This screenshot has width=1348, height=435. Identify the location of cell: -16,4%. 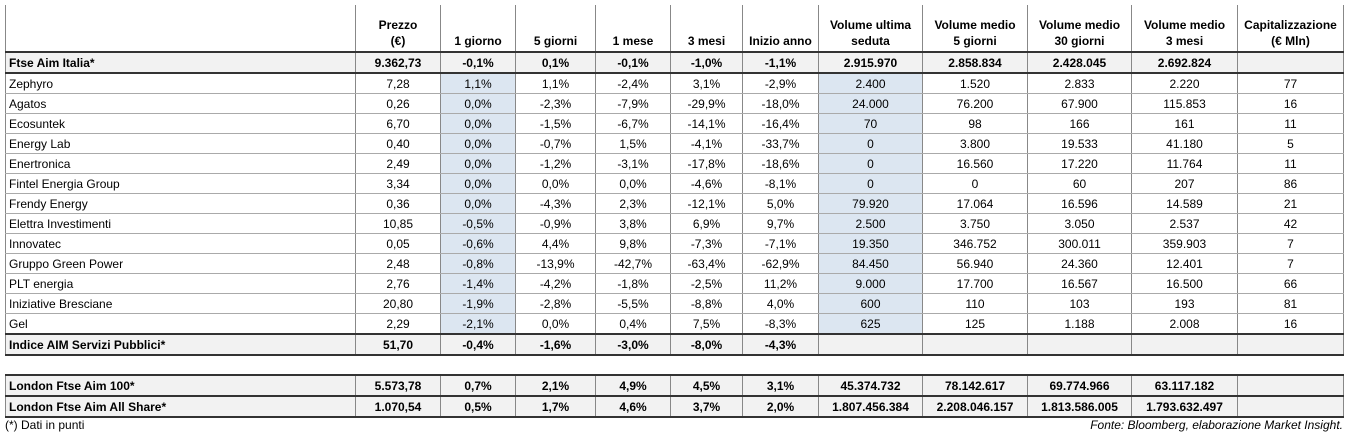
(780, 123).